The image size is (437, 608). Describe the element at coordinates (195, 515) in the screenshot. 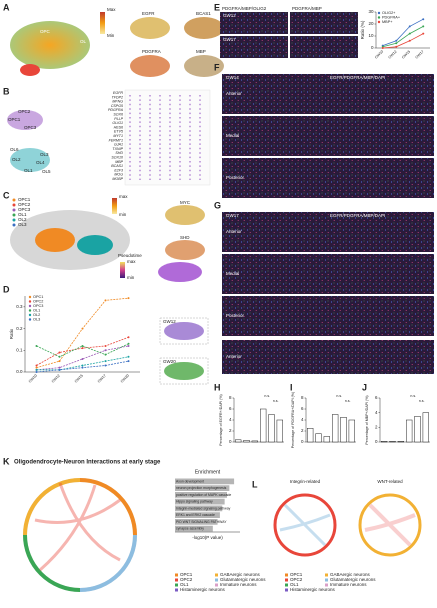

I see `bar-label: ERK1 and ERK2 cascade` at that location.